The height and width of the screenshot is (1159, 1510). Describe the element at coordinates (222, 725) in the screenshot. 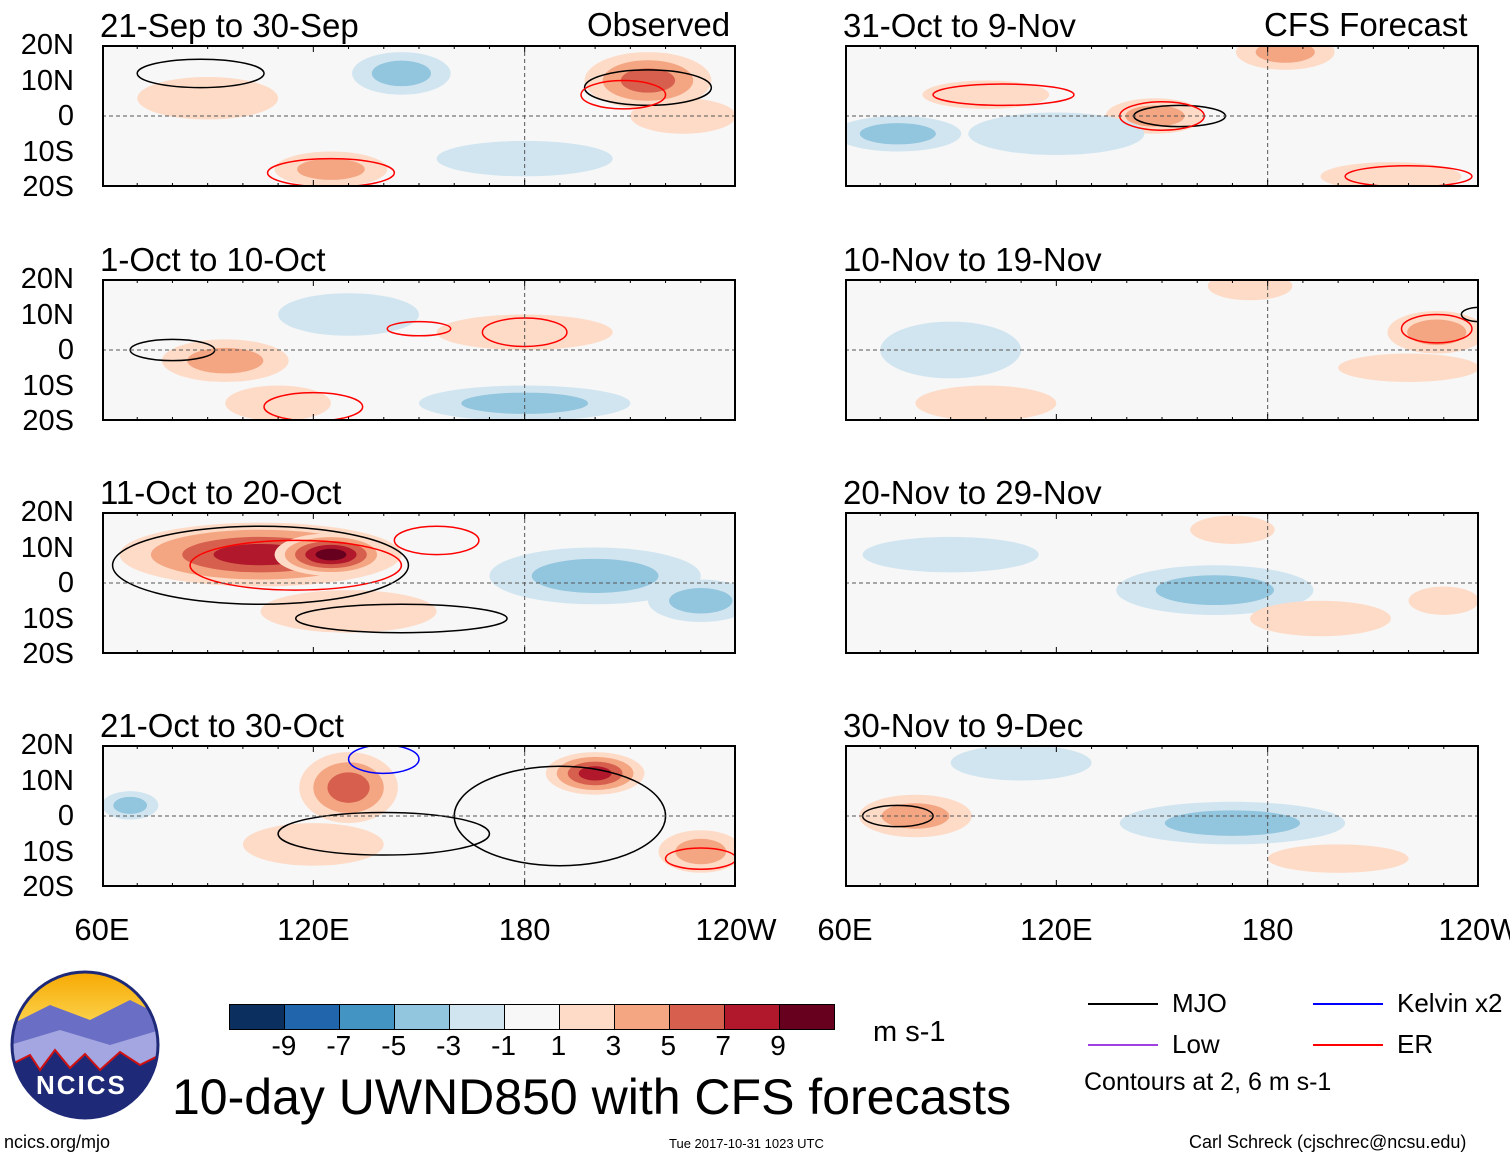

I see `panel-title: 21-Oct to 30-Oct` at that location.